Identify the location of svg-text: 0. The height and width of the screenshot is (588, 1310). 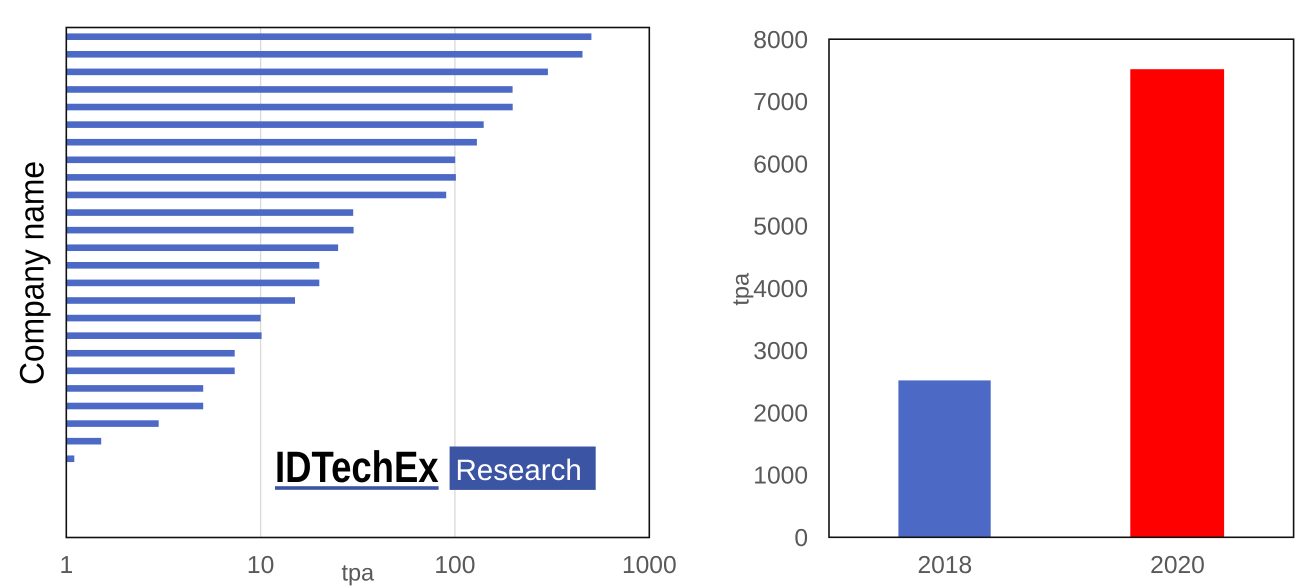
(801, 538).